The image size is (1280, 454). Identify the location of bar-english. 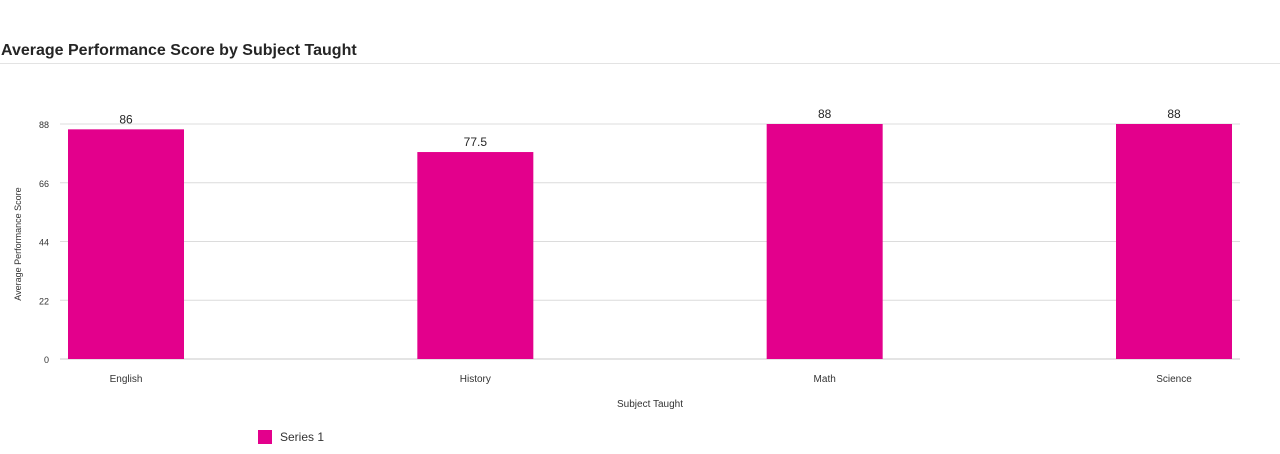
(126, 244).